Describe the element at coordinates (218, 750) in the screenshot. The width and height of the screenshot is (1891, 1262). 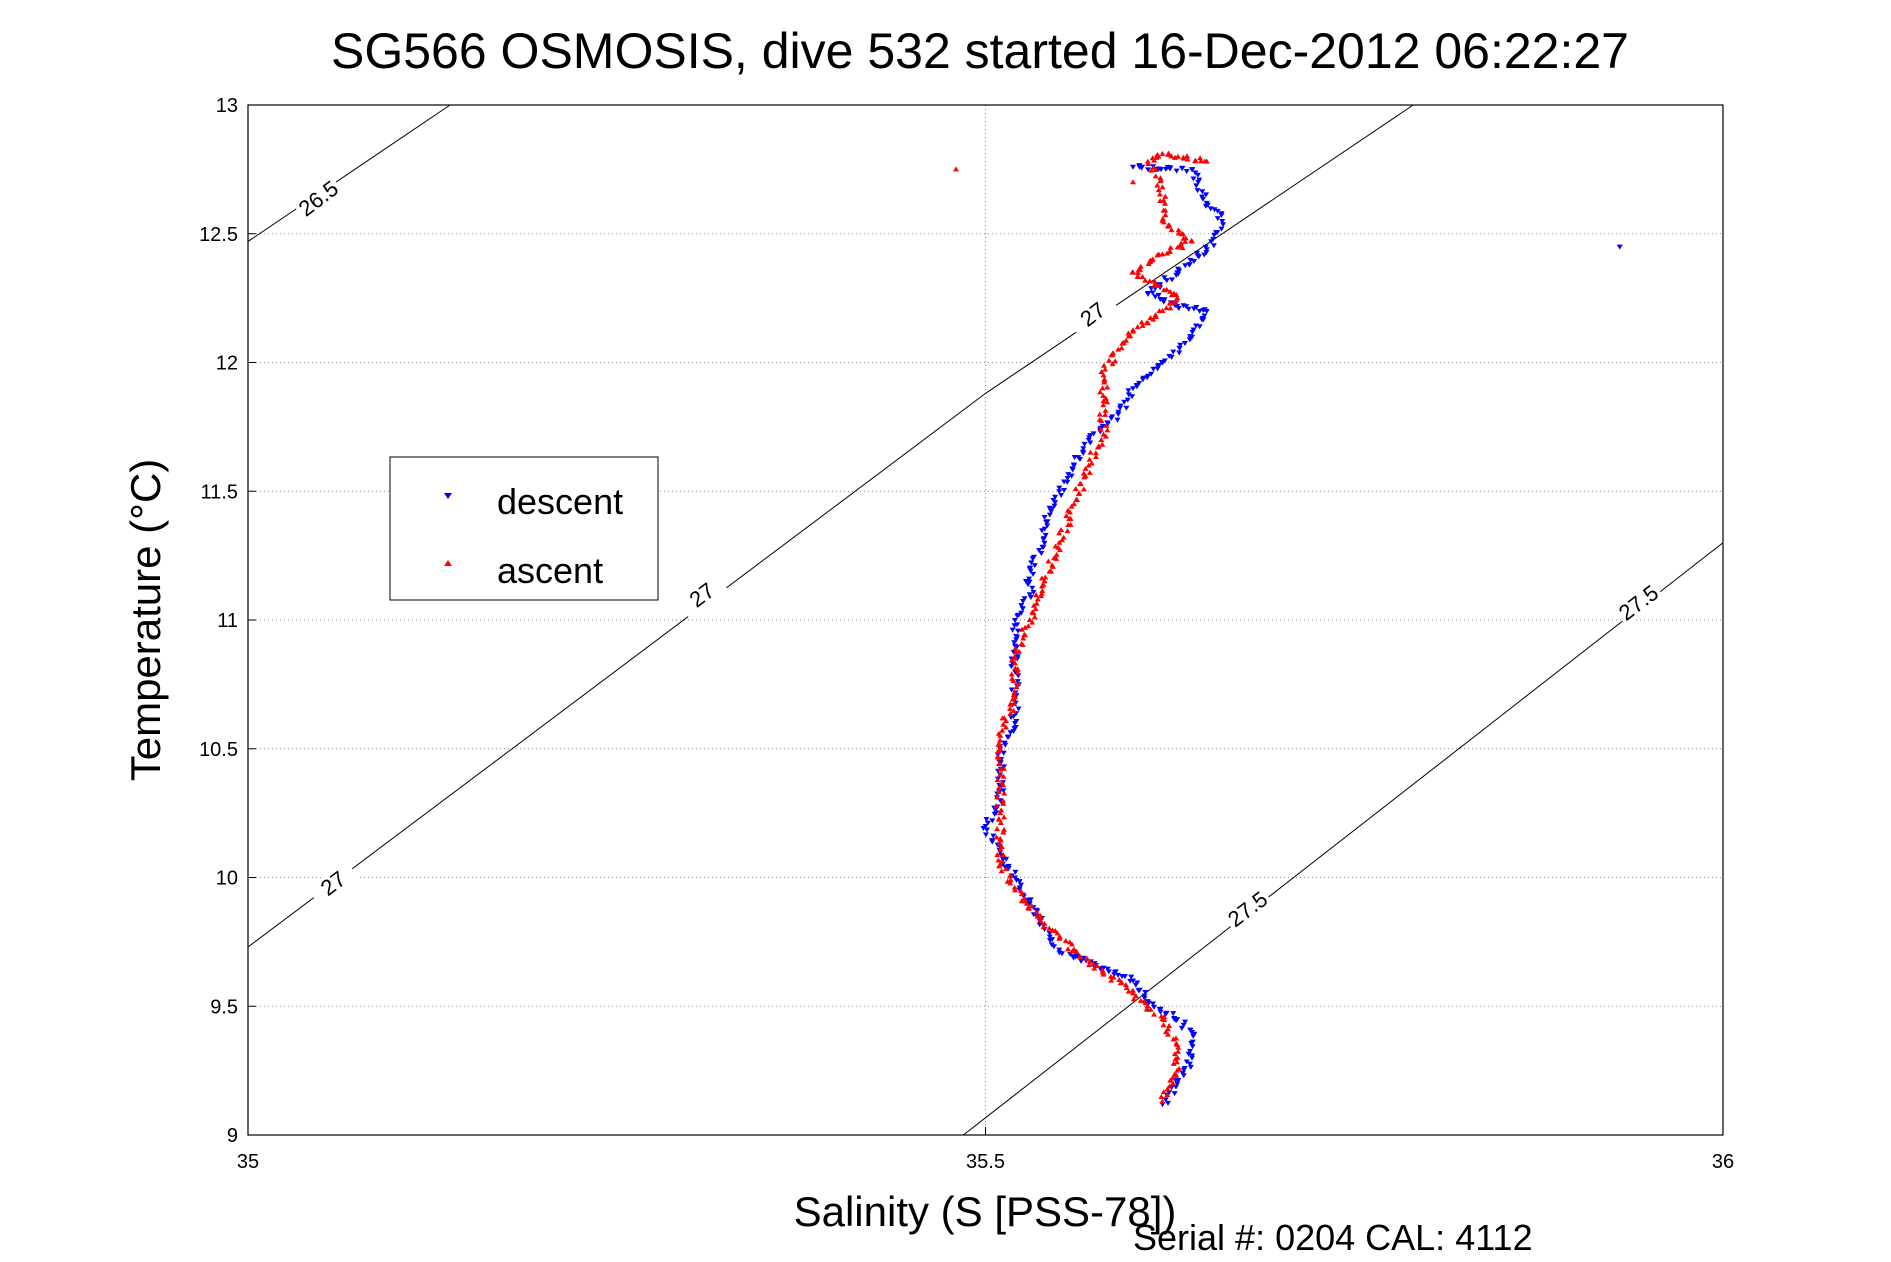
I see `y-tick-label: 10.5` at that location.